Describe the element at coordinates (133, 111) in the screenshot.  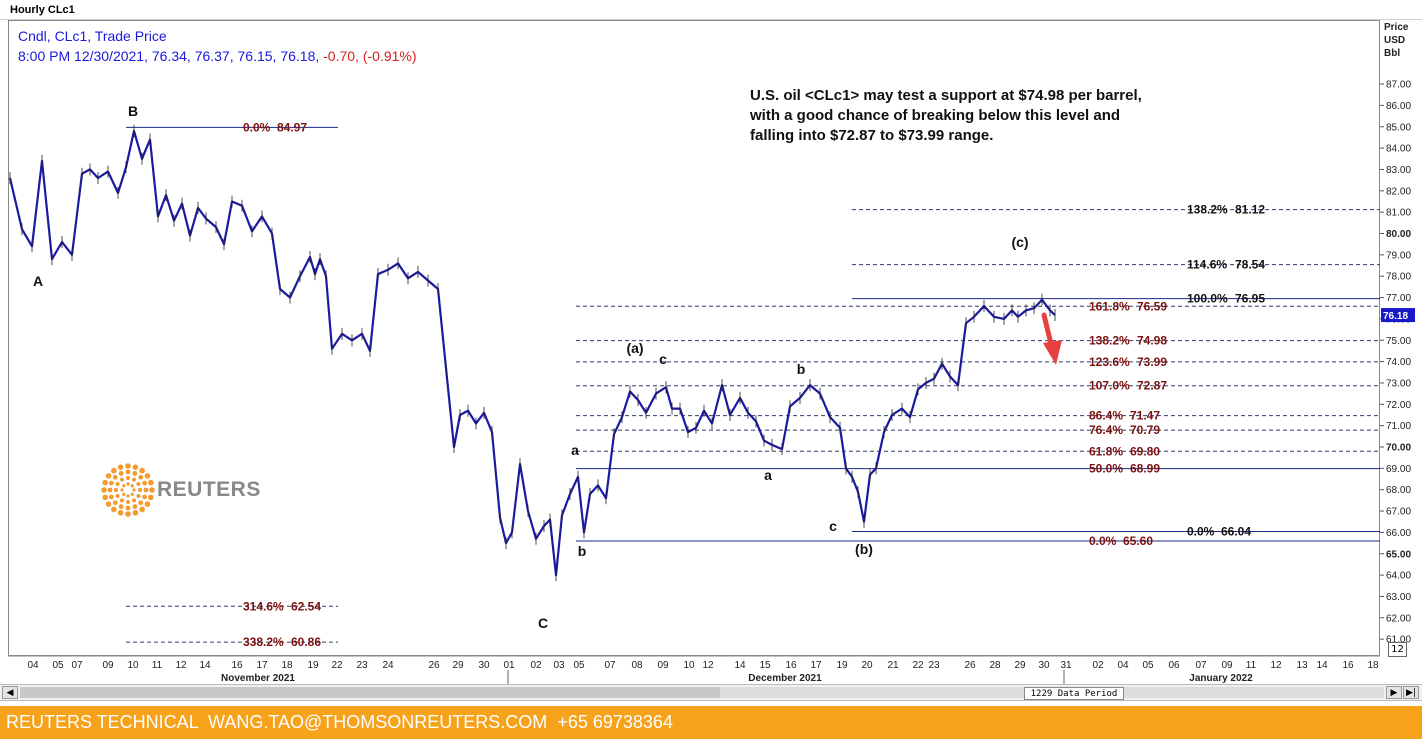
I see `wave-label: B` at that location.